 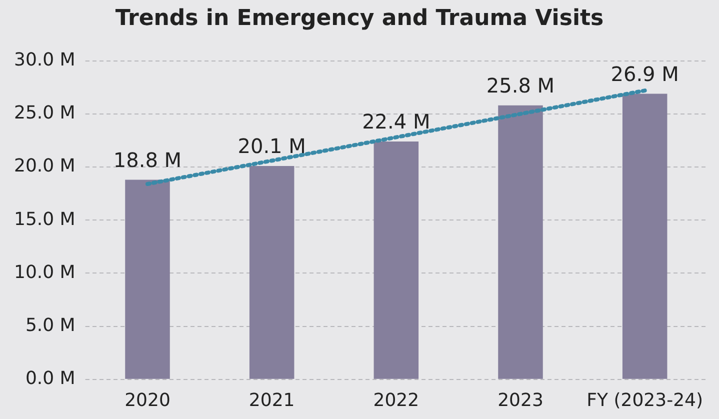 I want to click on y-tick-label: 30.0 M, so click(x=45, y=59).